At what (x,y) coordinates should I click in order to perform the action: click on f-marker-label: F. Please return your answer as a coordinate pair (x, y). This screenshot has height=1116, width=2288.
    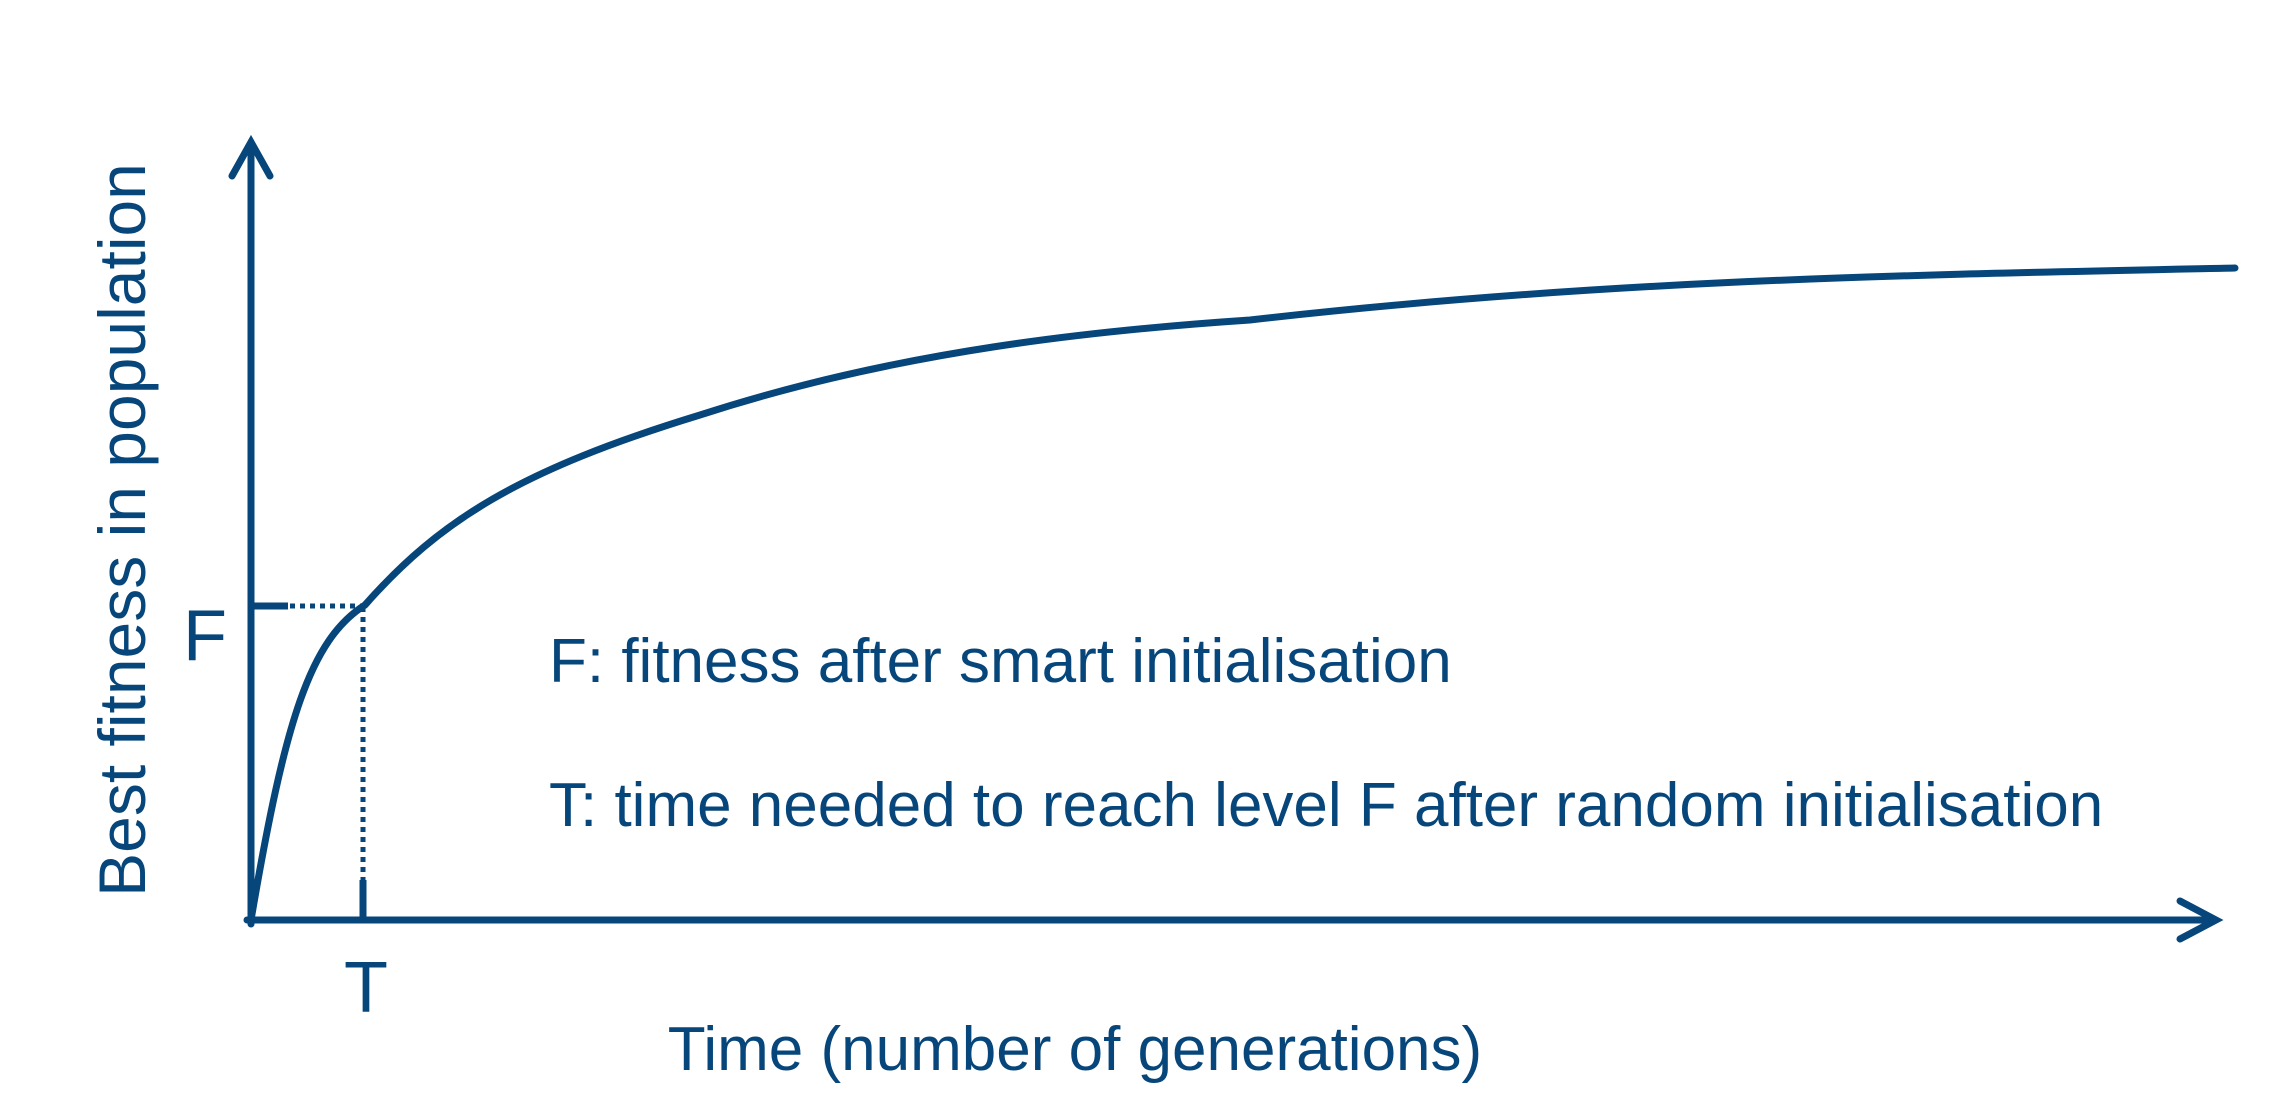
    Looking at the image, I should click on (205, 636).